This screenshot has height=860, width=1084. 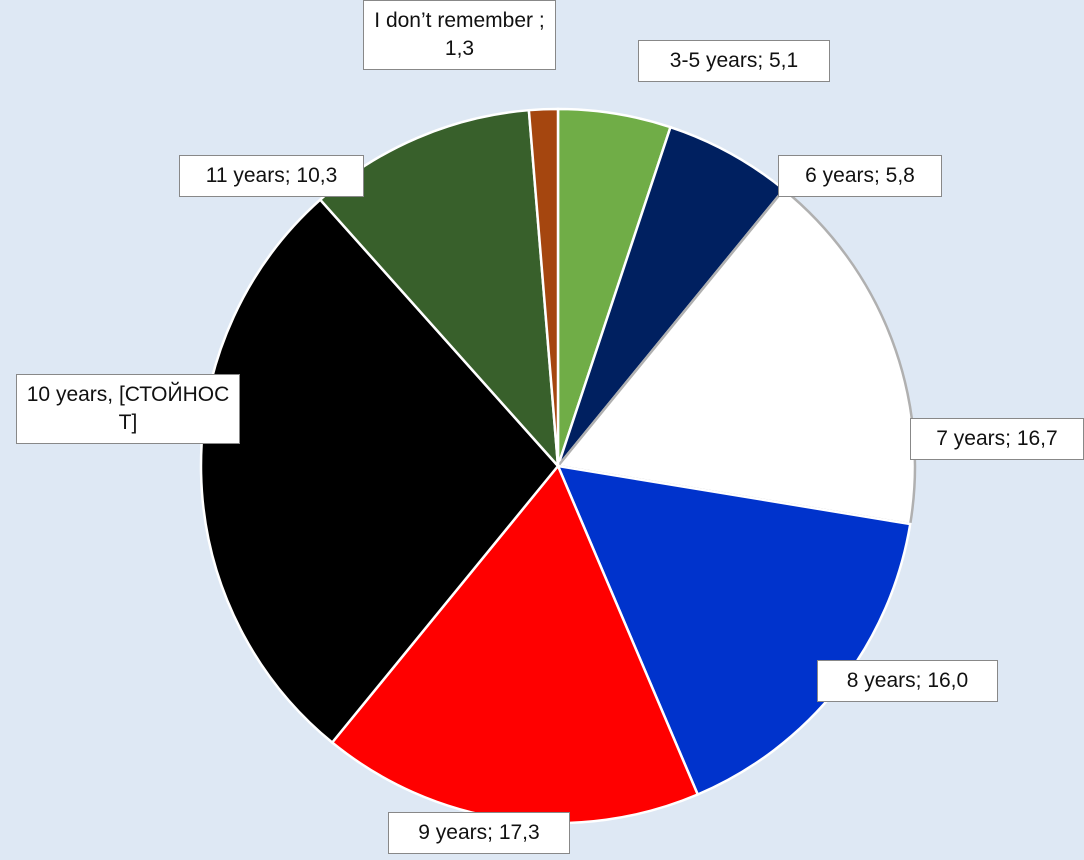 I want to click on data-label: 11 years; 10,3, so click(x=271, y=176).